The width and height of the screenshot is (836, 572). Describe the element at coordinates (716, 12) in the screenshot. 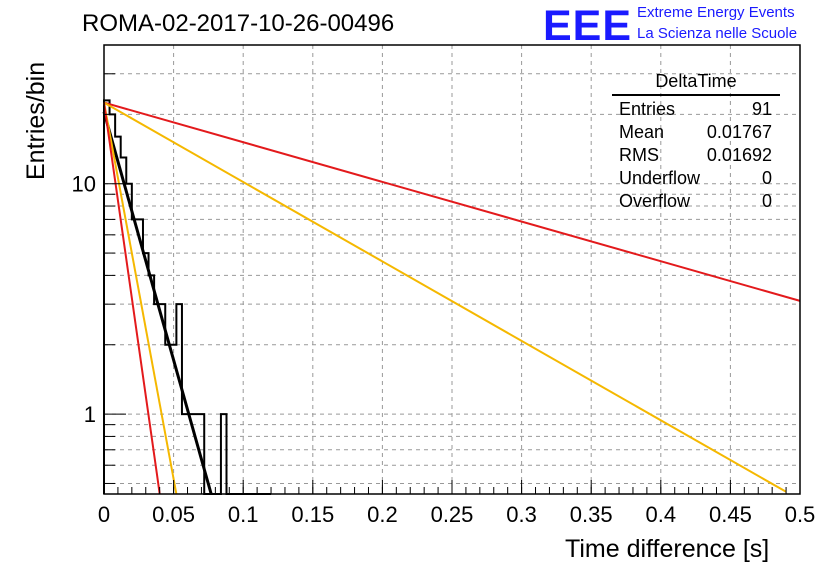

I see `logo-line-1: Extreme Energy Events` at that location.